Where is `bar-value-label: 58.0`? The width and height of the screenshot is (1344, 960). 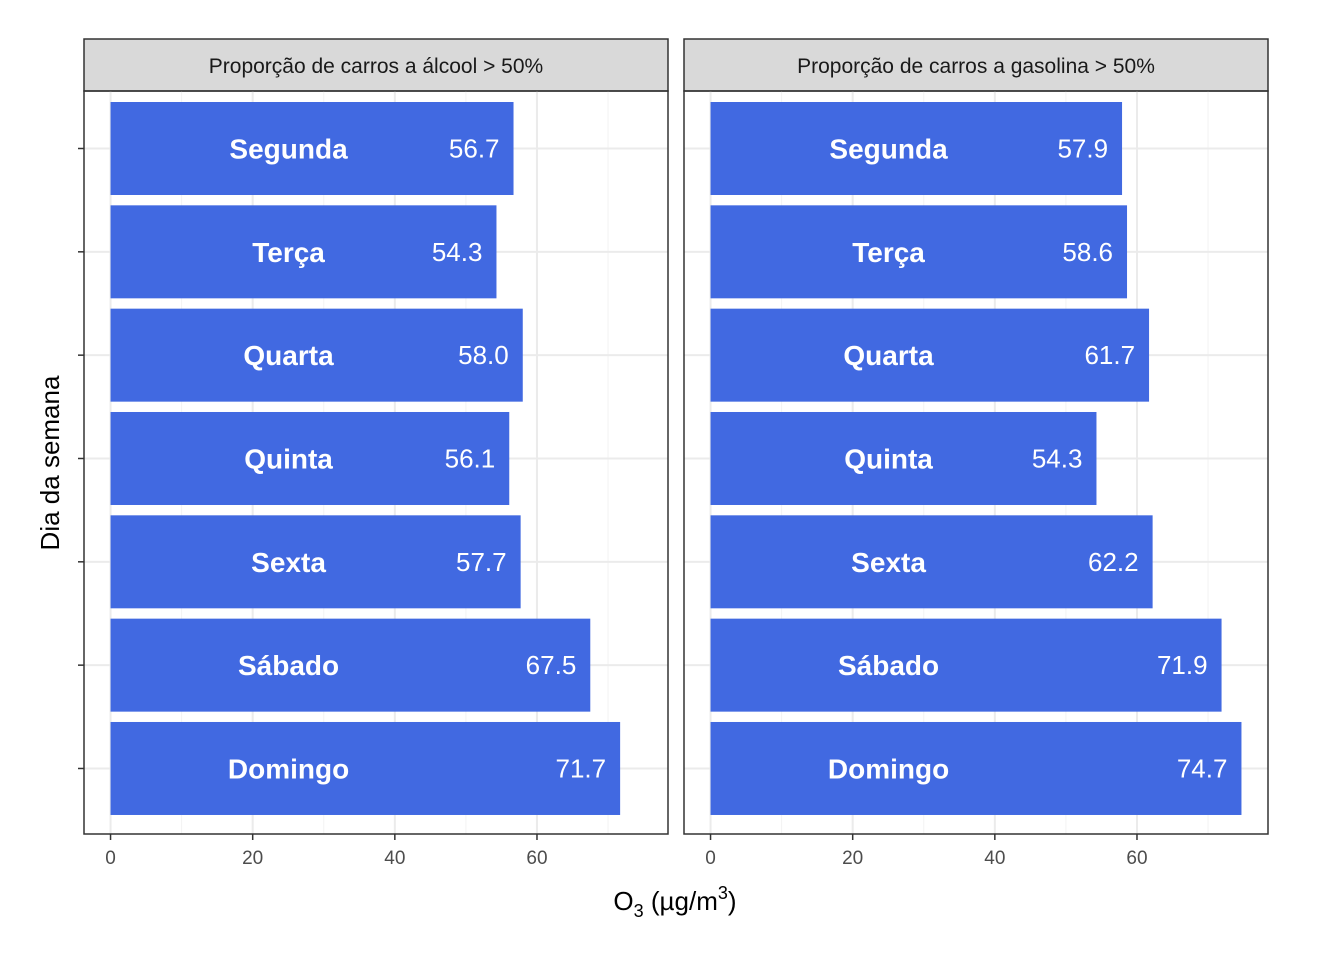 bar-value-label: 58.0 is located at coordinates (483, 355).